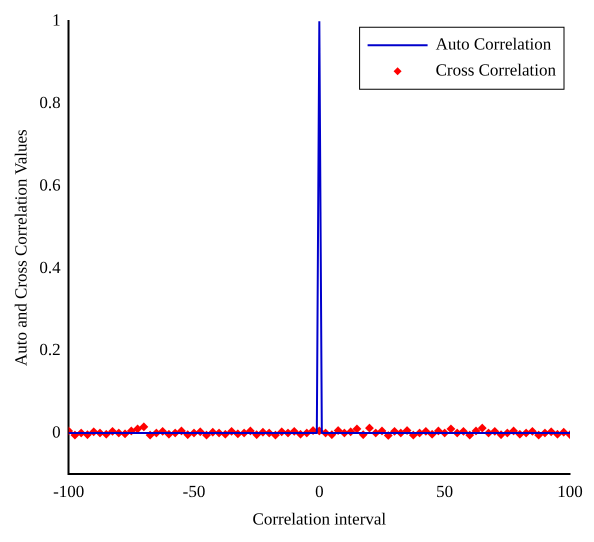  What do you see at coordinates (570, 491) in the screenshot?
I see `x-tick-label: 100` at bounding box center [570, 491].